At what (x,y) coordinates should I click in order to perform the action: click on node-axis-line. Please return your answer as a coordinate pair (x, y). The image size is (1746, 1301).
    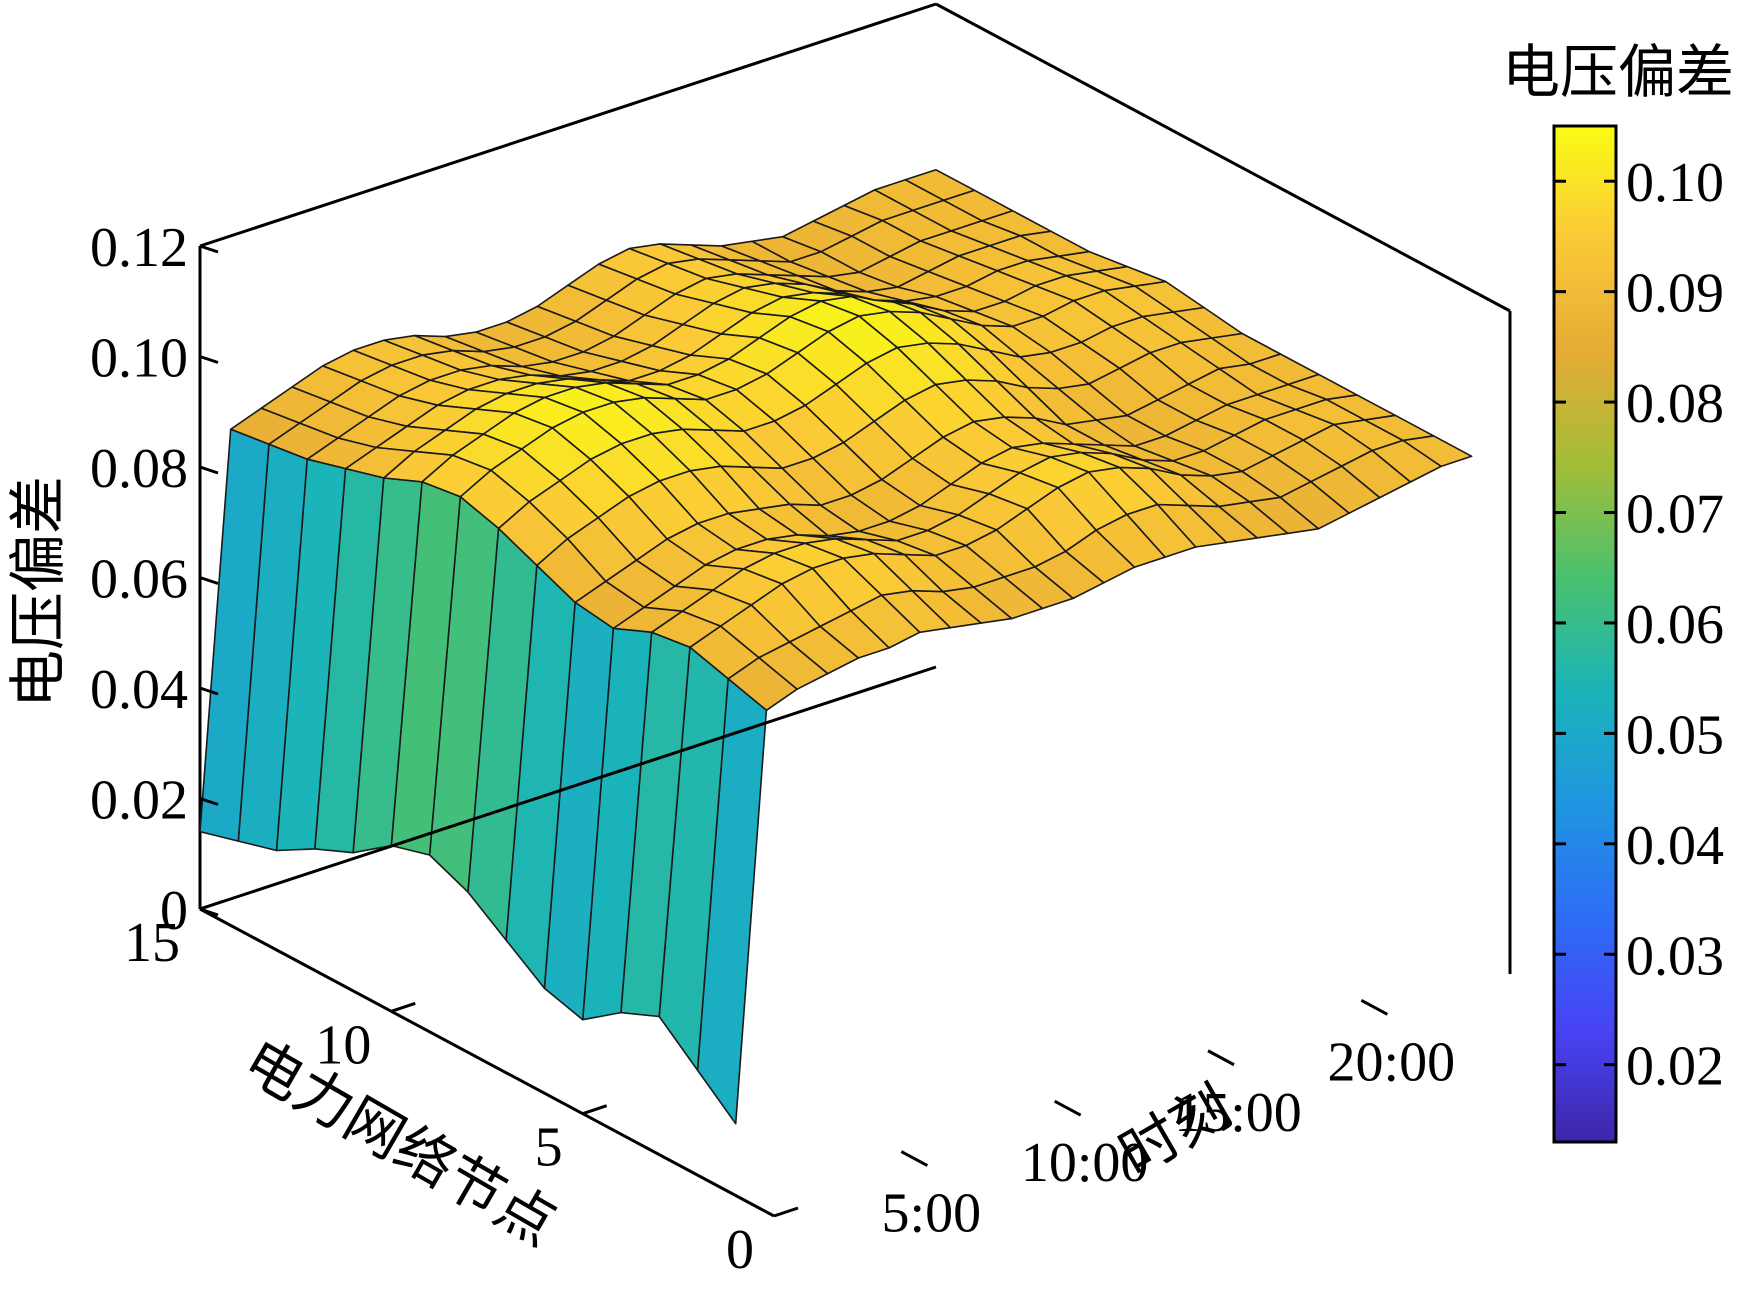
    Looking at the image, I should click on (487, 1062).